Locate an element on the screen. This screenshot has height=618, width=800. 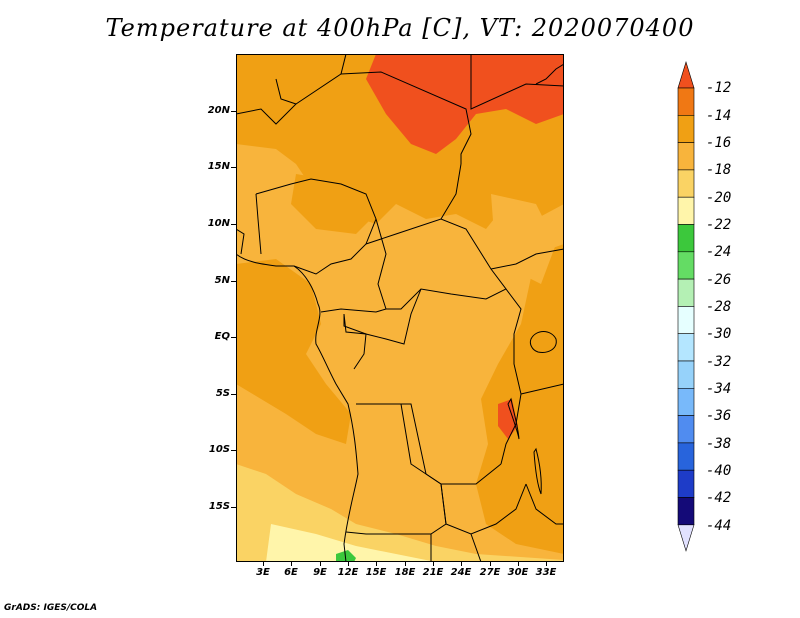
grads-credit: GrADS: IGES/COLA is located at coordinates (51, 608).